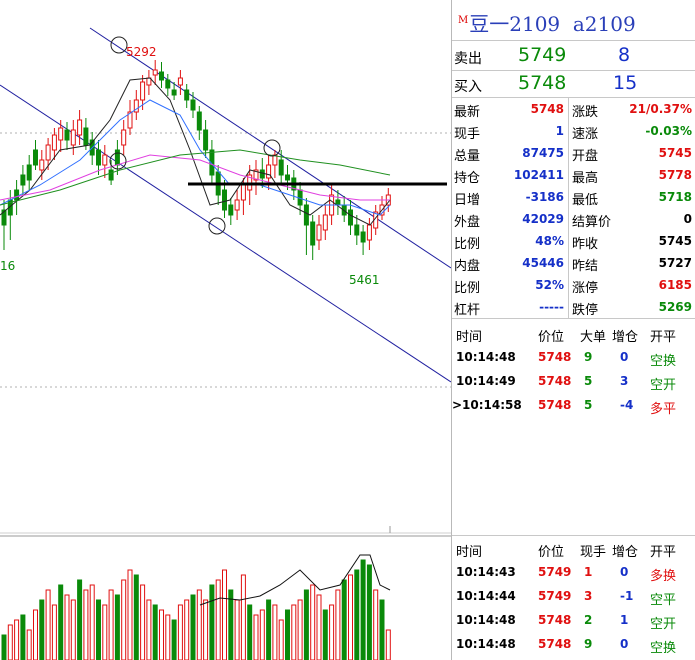 The image size is (695, 660). I want to click on tick-type: 空开, so click(663, 385).